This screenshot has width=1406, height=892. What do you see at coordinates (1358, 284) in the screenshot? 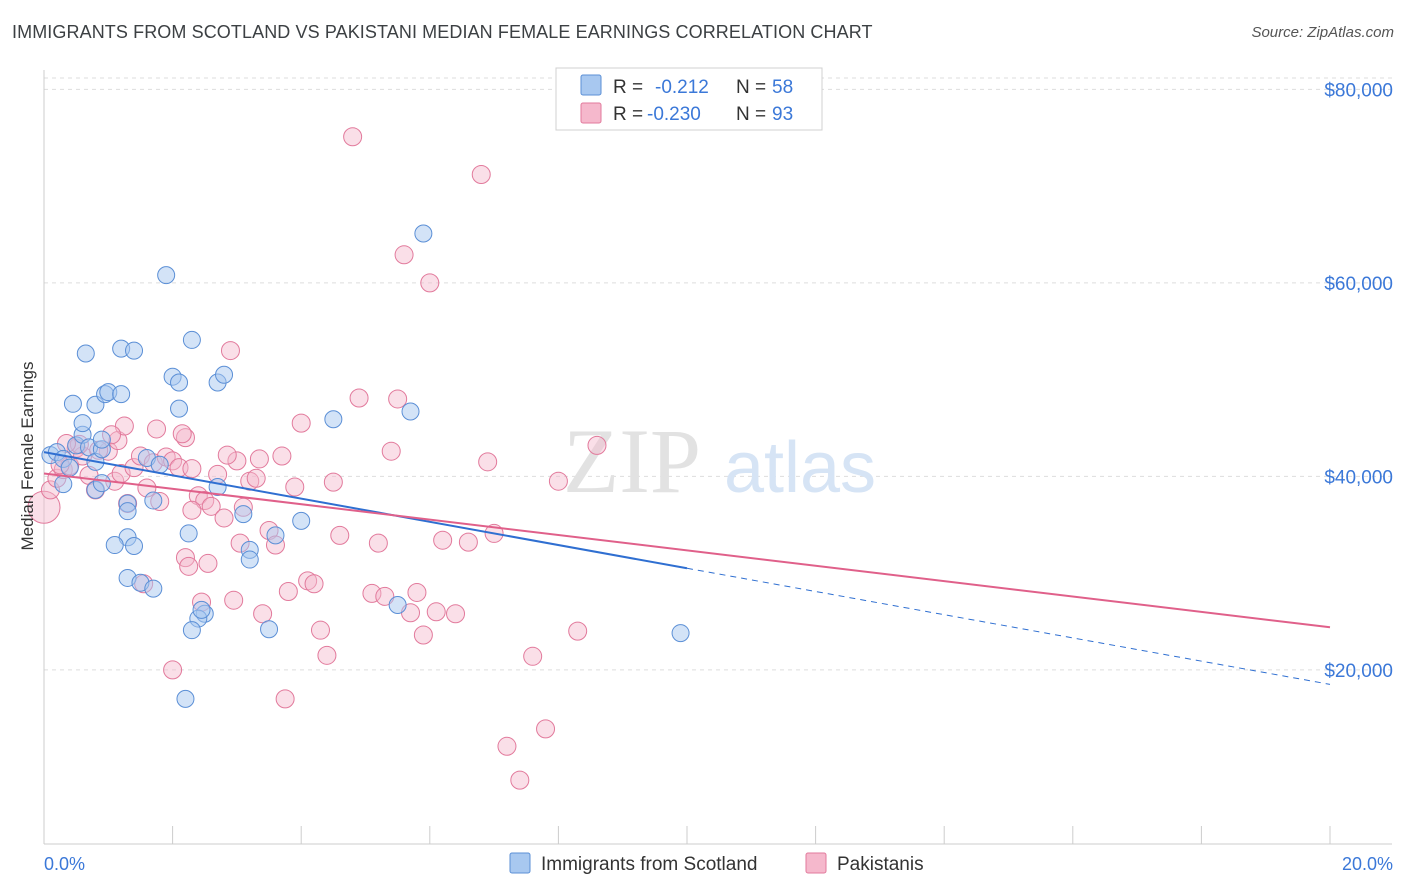
I see `y-tick-label-2: $60,000` at bounding box center [1358, 284].